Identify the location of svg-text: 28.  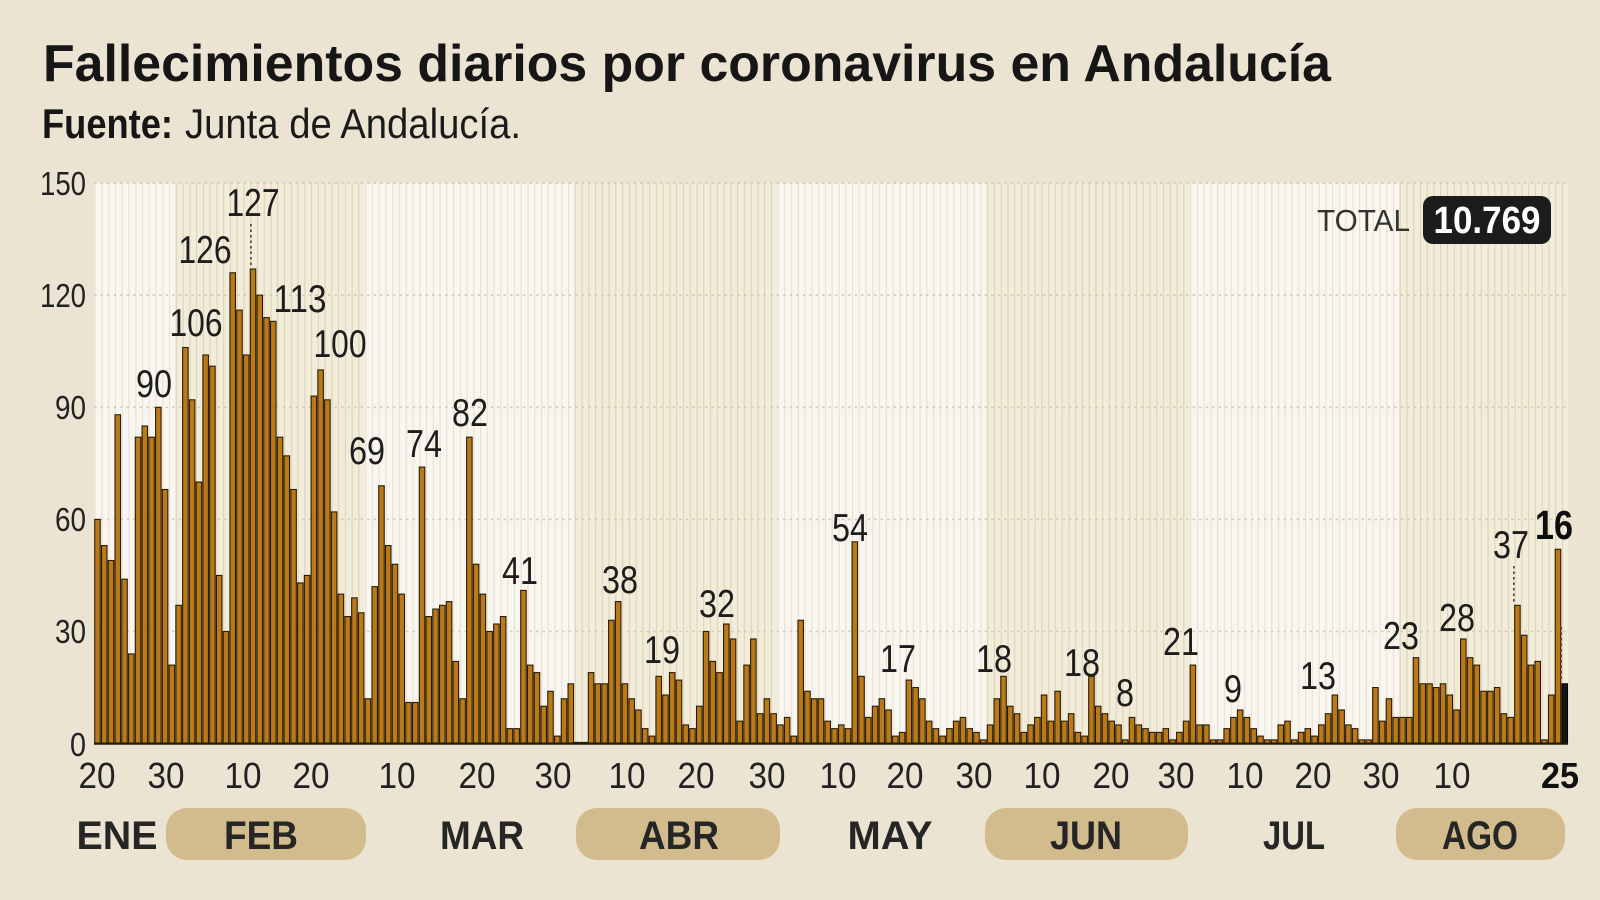
(1457, 618).